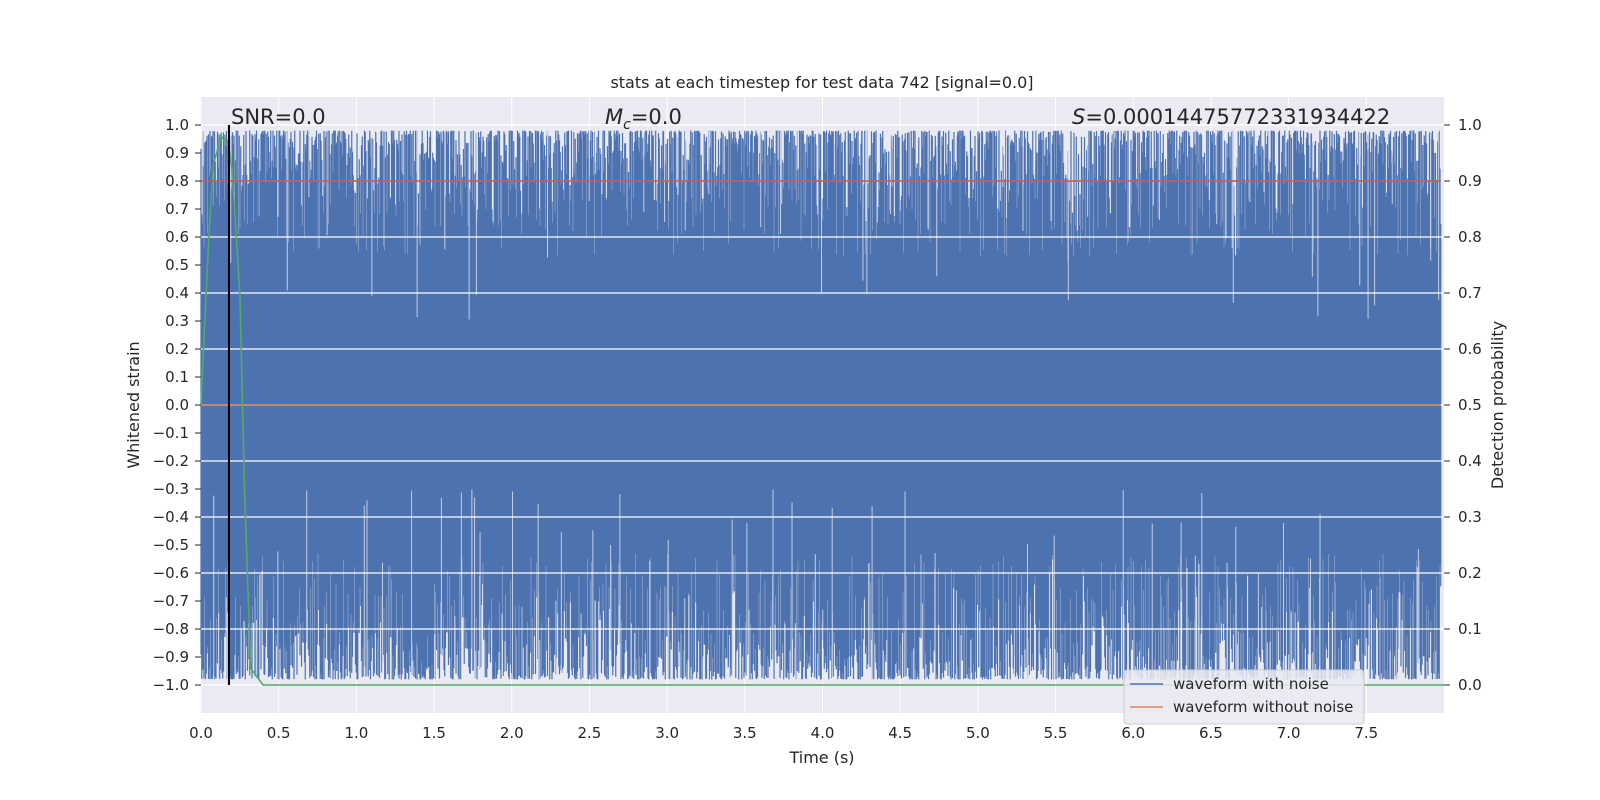  Describe the element at coordinates (1470, 125) in the screenshot. I see `y-right-tick-label: 1.0` at that location.